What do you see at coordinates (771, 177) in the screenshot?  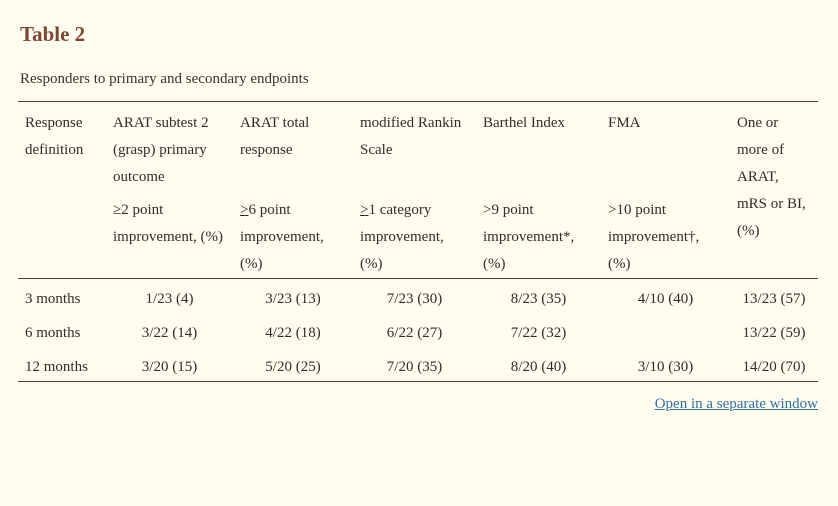 I see `column-header-composite: One or more of ARAT, mRS or BI, (%)` at bounding box center [771, 177].